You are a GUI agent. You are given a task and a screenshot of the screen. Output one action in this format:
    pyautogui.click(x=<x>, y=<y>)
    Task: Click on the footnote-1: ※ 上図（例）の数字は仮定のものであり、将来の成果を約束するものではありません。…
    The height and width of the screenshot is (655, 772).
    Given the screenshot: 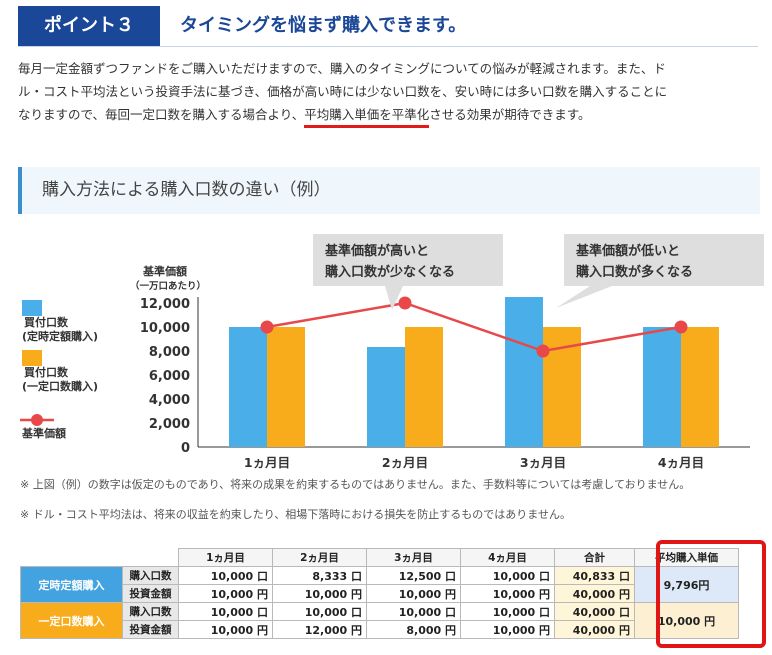 What is the action you would take?
    pyautogui.click(x=355, y=484)
    